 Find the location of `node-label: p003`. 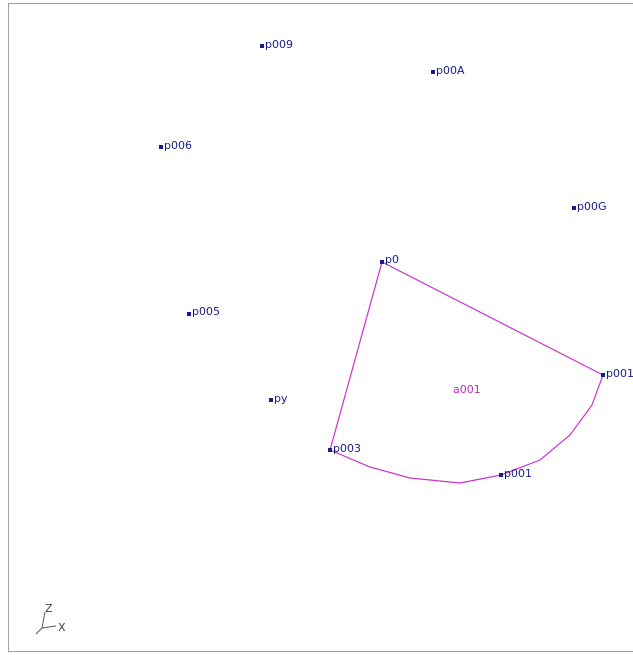

node-label: p003 is located at coordinates (347, 448).